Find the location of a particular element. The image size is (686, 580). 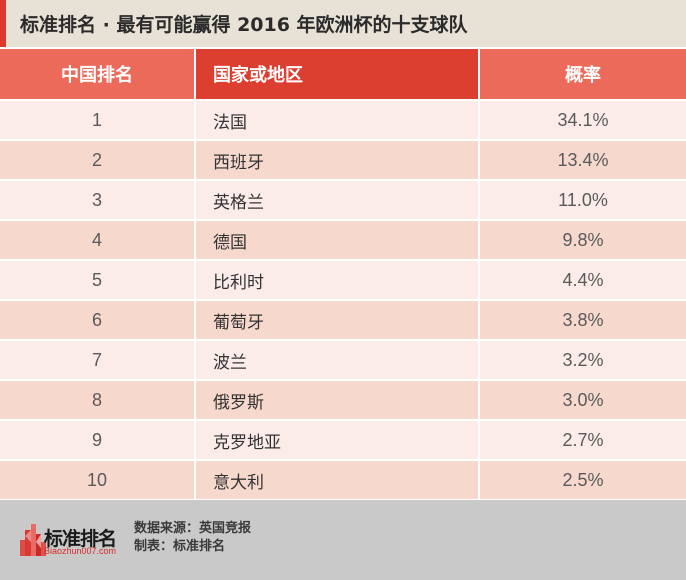

probability-cell: 2.5% is located at coordinates (583, 480).